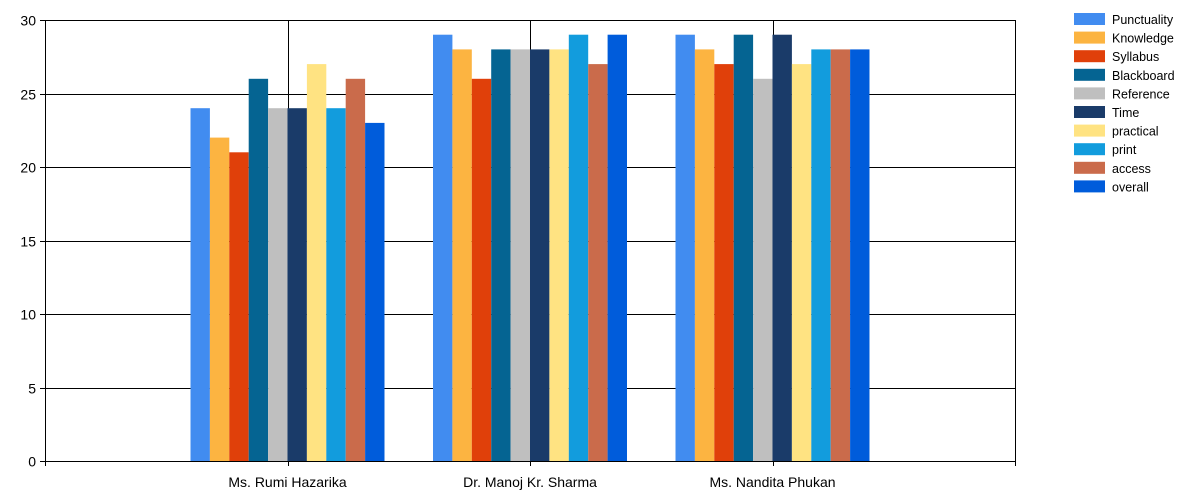  Describe the element at coordinates (1143, 39) in the screenshot. I see `legend-label: Knowledge` at that location.